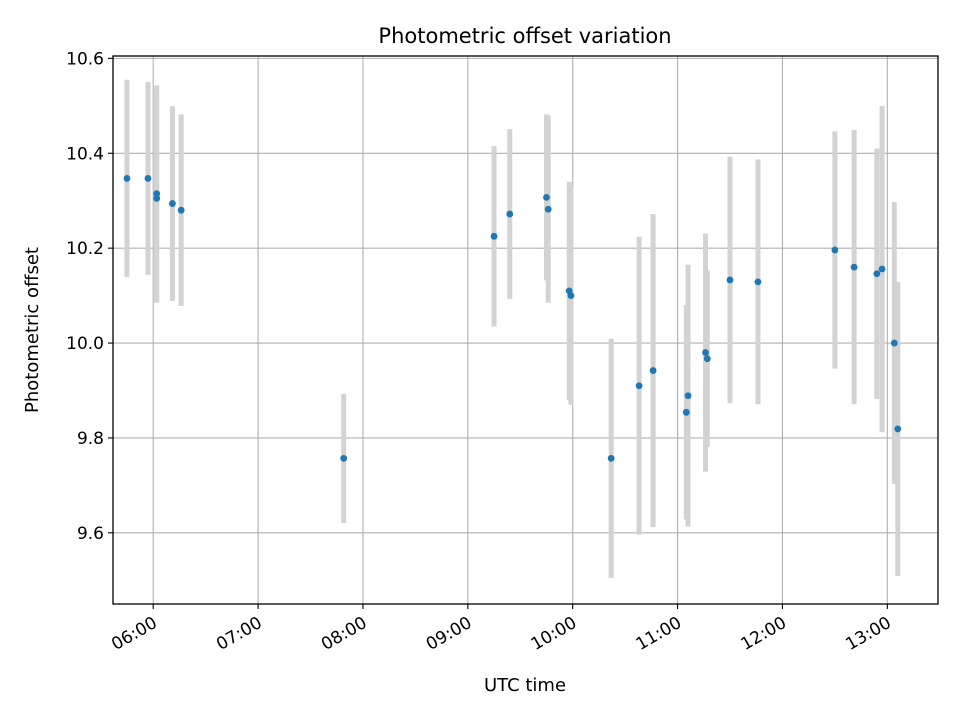 The image size is (960, 724). Describe the element at coordinates (90, 439) in the screenshot. I see `y-tick-label: 9.8` at that location.